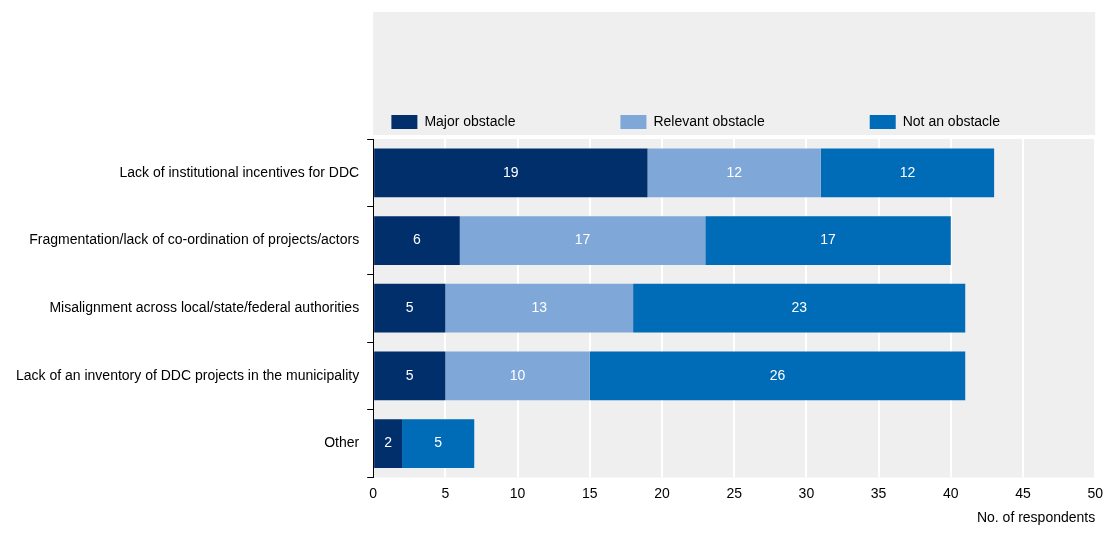 This screenshot has width=1119, height=535. I want to click on x-tick-label: 35, so click(878, 492).